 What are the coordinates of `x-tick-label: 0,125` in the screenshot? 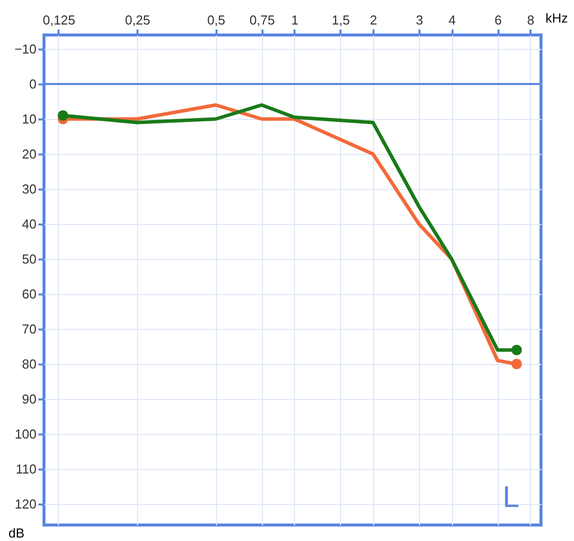 It's located at (59, 20).